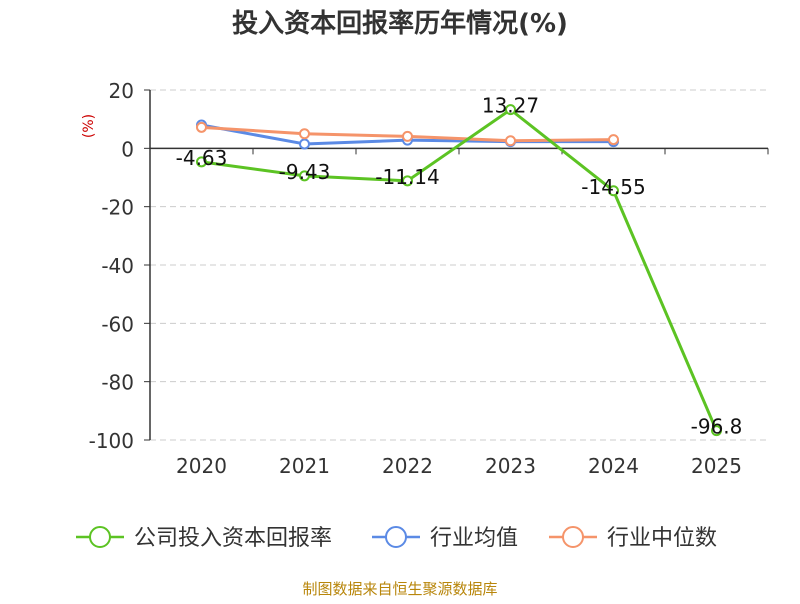  Describe the element at coordinates (127, 149) in the screenshot. I see `y-tick-label: 0` at that location.